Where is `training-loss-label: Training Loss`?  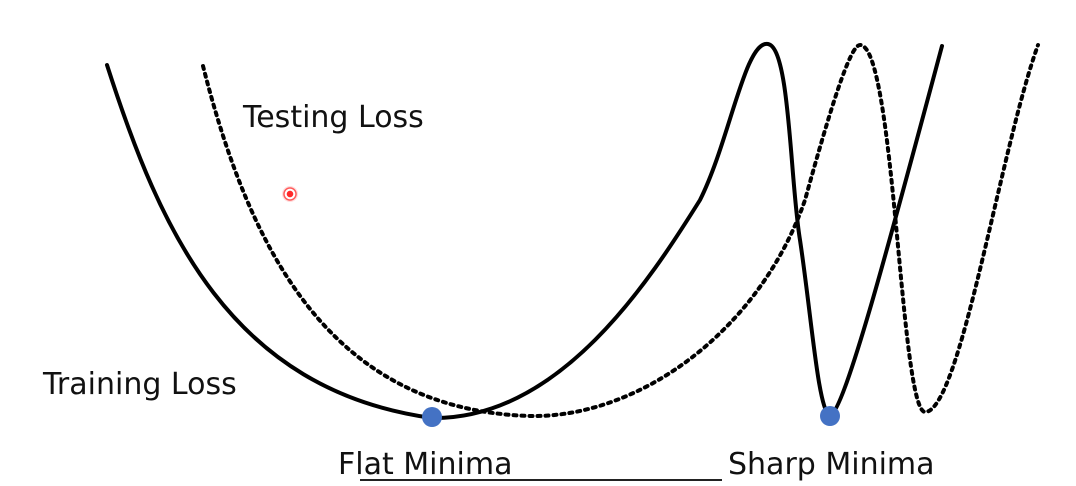
training-loss-label: Training Loss is located at coordinates (140, 384).